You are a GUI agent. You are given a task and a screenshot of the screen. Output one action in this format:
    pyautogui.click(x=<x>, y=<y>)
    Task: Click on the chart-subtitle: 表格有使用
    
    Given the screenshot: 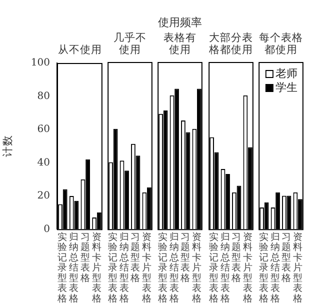 What is the action you would take?
    pyautogui.click(x=180, y=44)
    